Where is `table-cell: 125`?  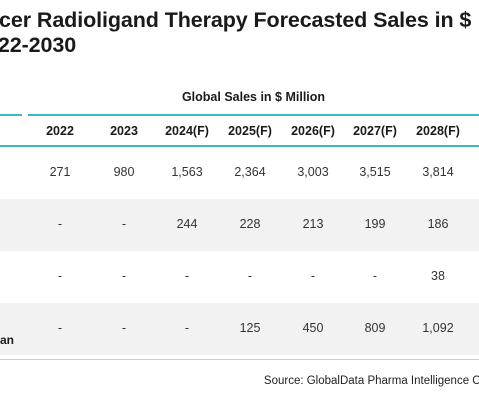 table-cell: 125 is located at coordinates (250, 328).